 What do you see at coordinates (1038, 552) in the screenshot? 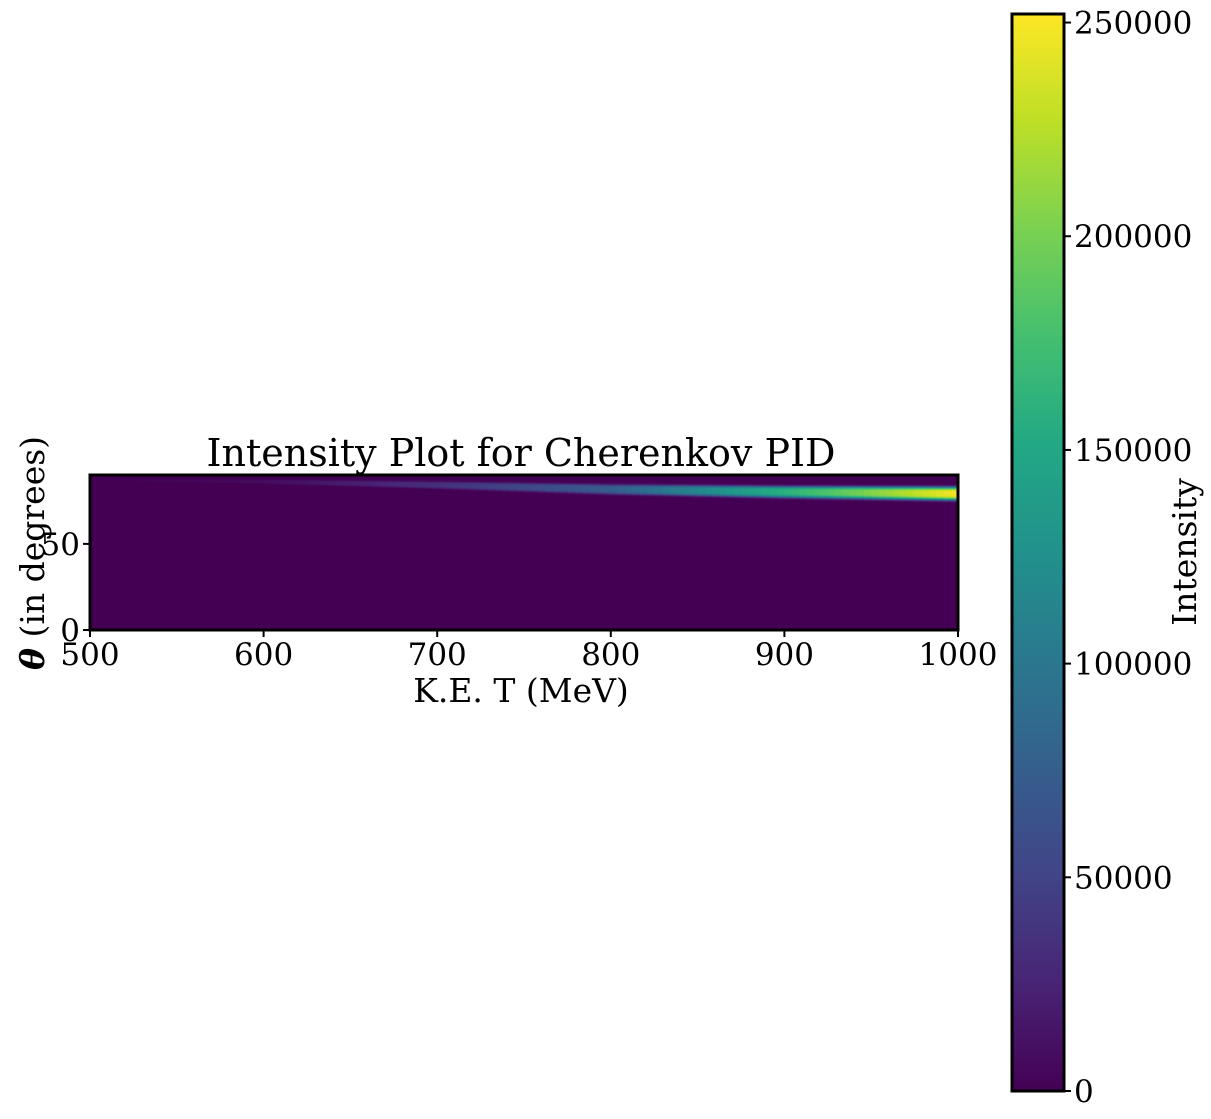
I see `colorbar` at bounding box center [1038, 552].